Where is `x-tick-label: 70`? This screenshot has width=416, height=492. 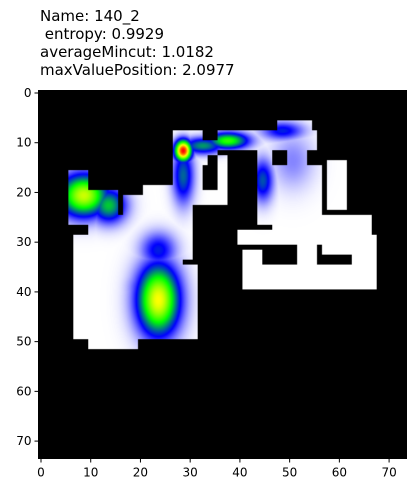
x-tick-label: 70 is located at coordinates (388, 473).